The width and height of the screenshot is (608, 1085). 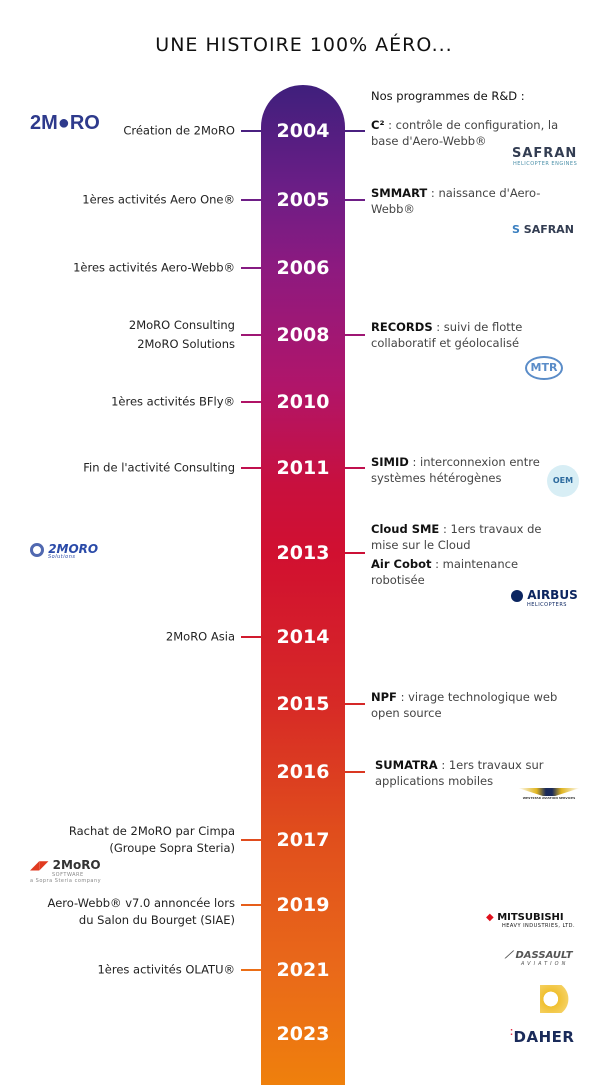 I want to click on logo-subtext: HELICOPTER ENGINES, so click(x=545, y=164).